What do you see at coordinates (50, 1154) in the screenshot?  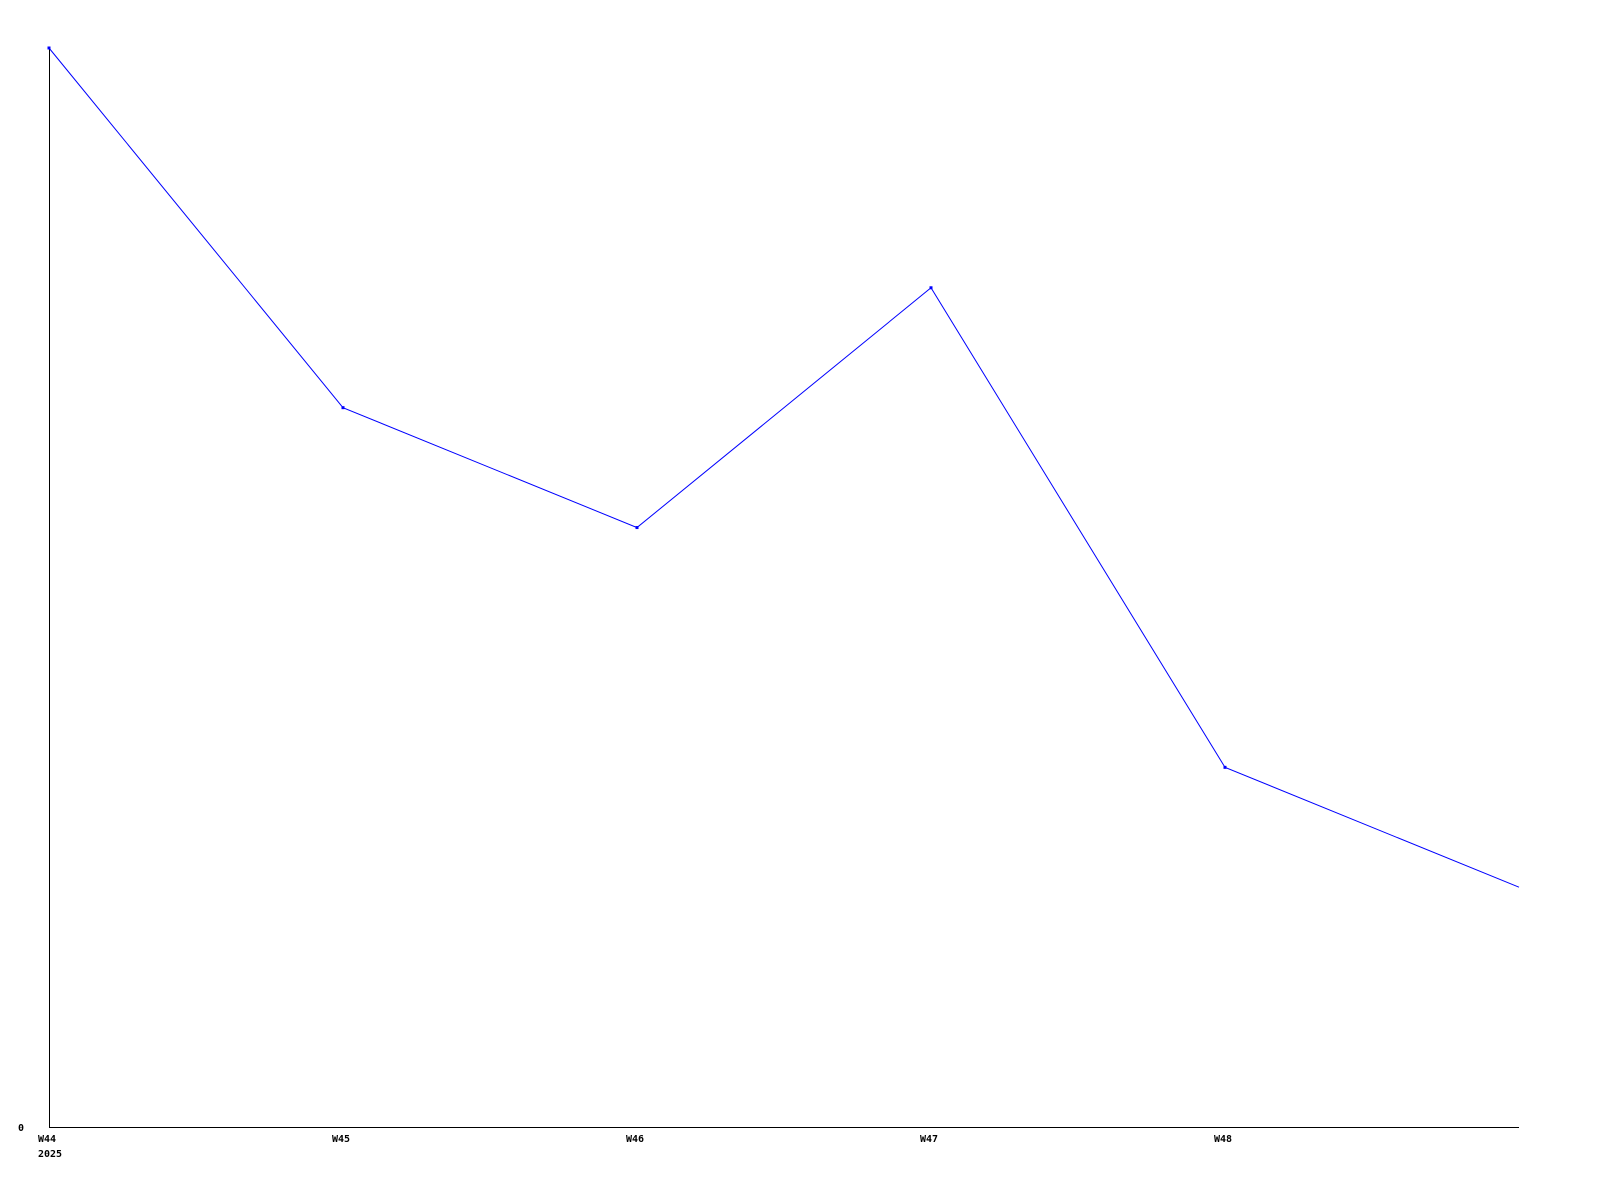 I see `x-year-label: 2025` at bounding box center [50, 1154].